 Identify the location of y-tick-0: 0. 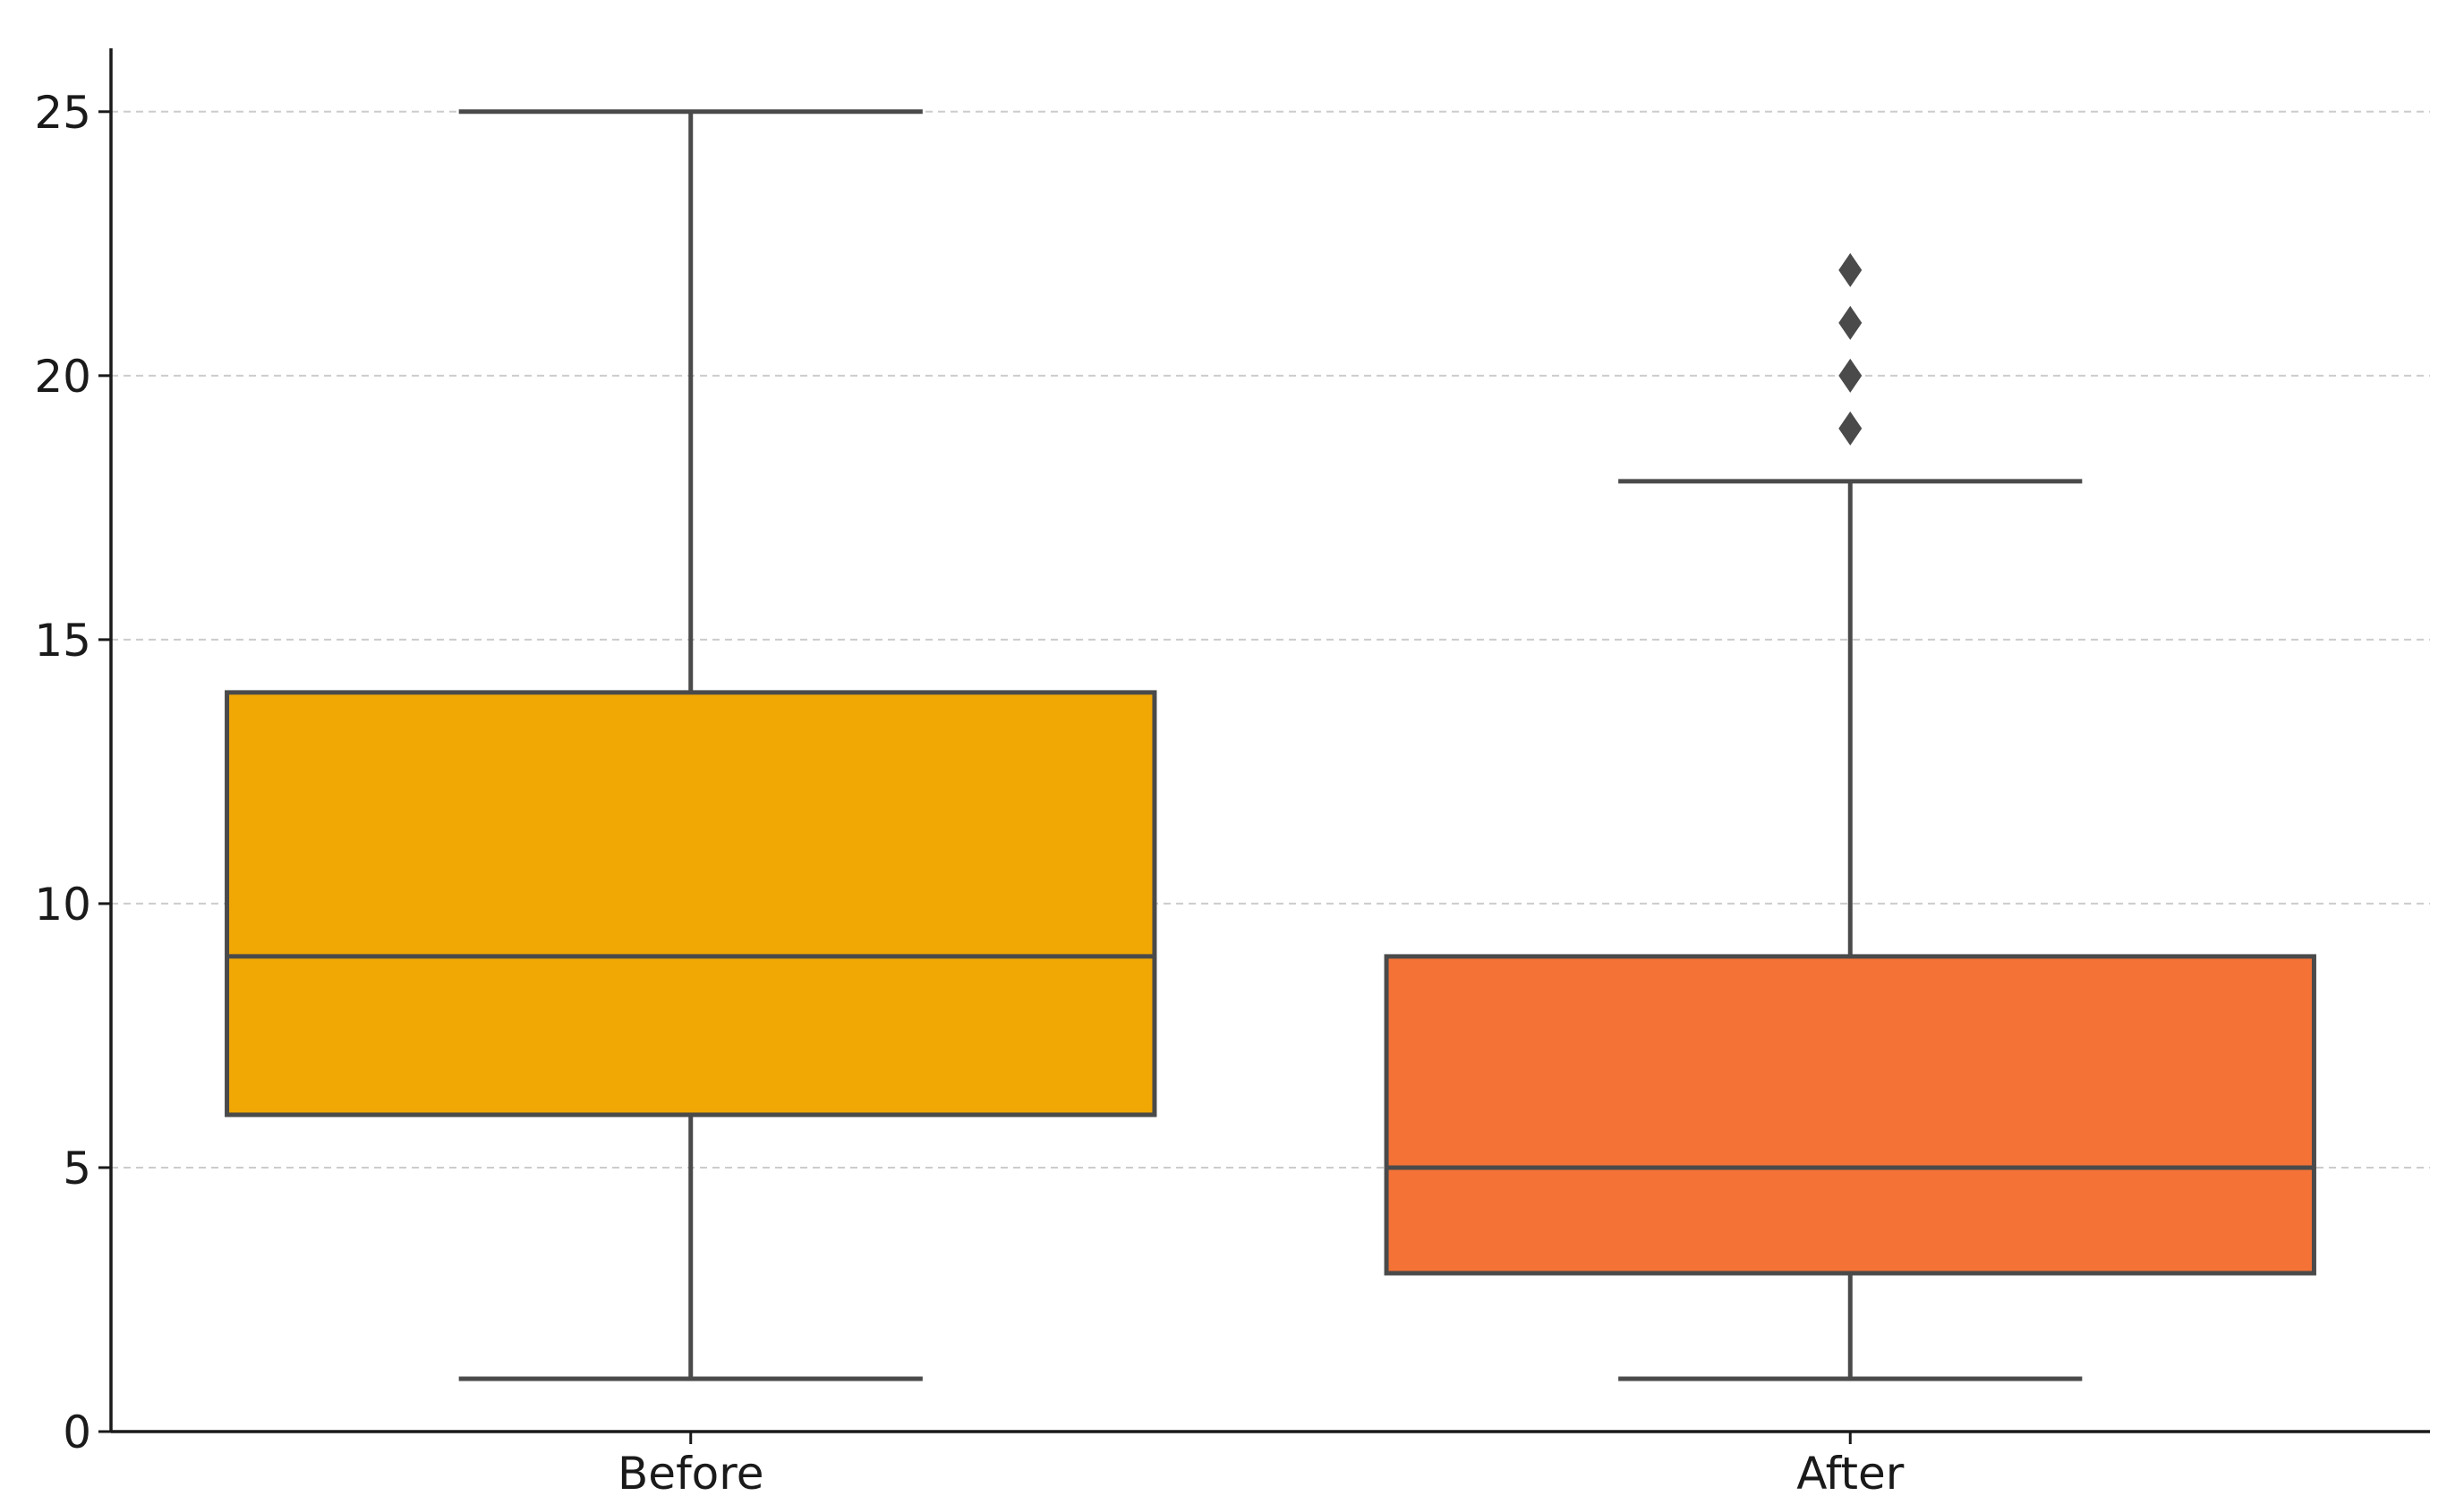
(87, 1432).